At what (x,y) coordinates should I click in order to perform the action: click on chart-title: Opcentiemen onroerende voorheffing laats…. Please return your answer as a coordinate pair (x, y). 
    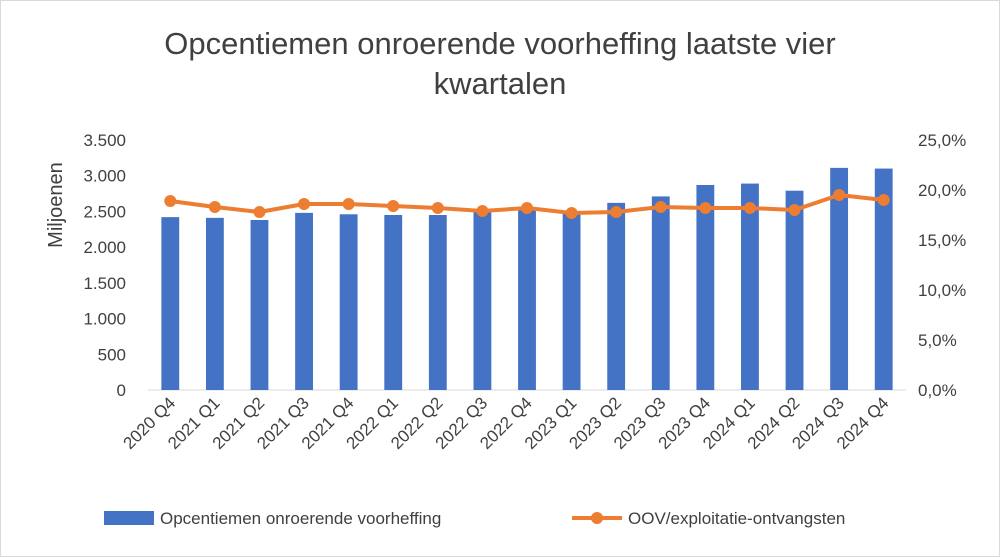
    Looking at the image, I should click on (500, 63).